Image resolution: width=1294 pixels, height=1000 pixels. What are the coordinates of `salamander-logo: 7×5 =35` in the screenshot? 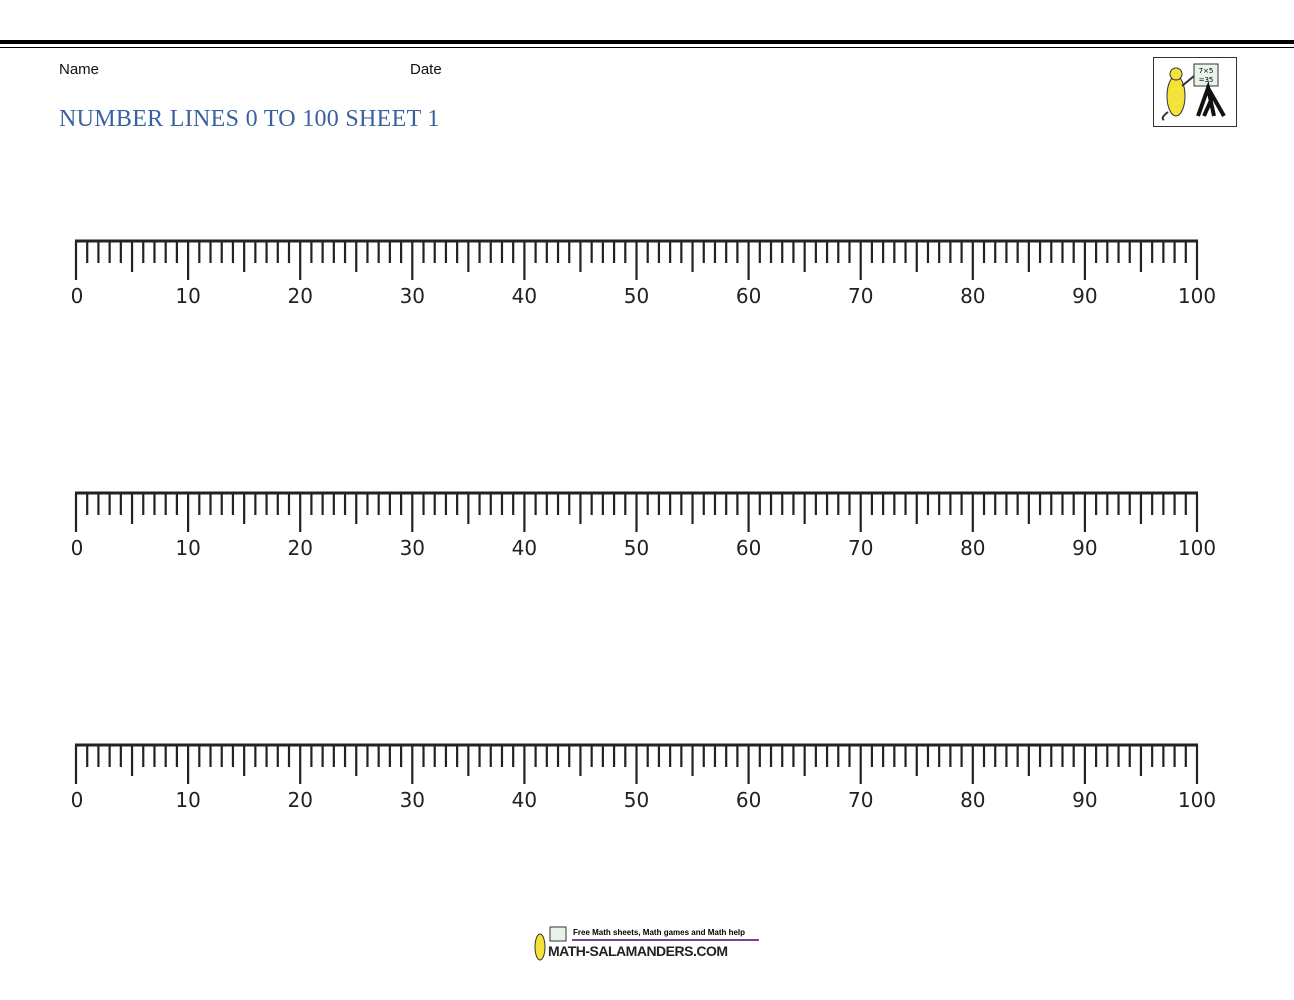 It's located at (1195, 92).